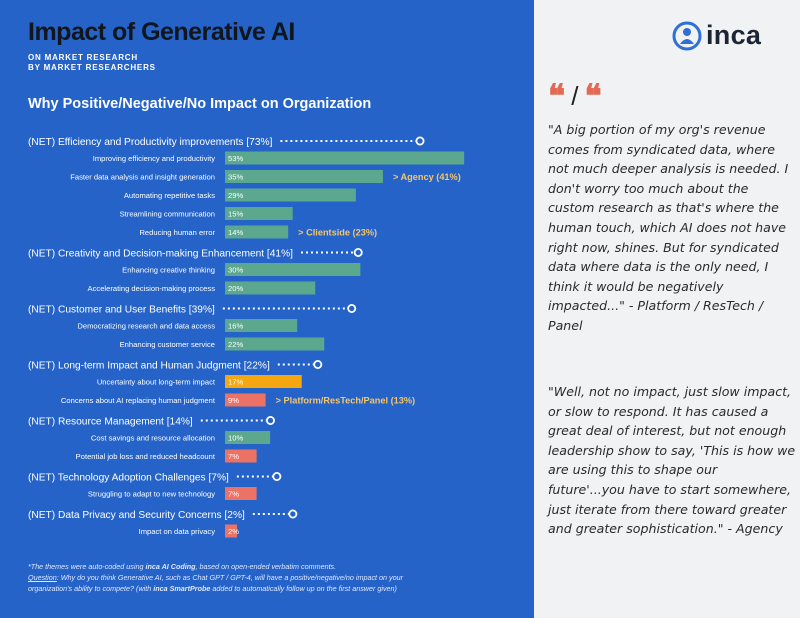 The height and width of the screenshot is (618, 800). I want to click on bar-value-label: 2%, so click(233, 531).